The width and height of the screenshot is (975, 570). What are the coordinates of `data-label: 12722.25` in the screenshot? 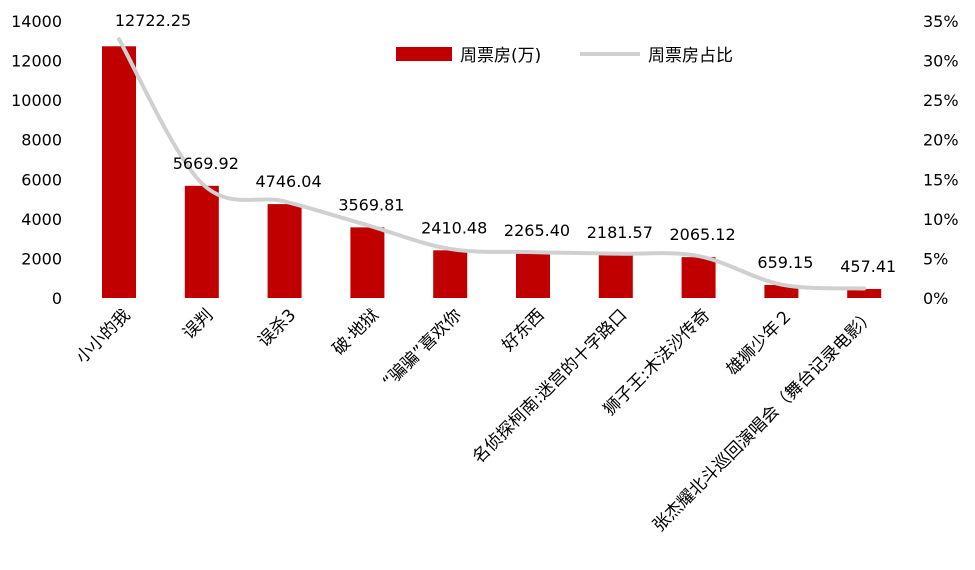 It's located at (153, 20).